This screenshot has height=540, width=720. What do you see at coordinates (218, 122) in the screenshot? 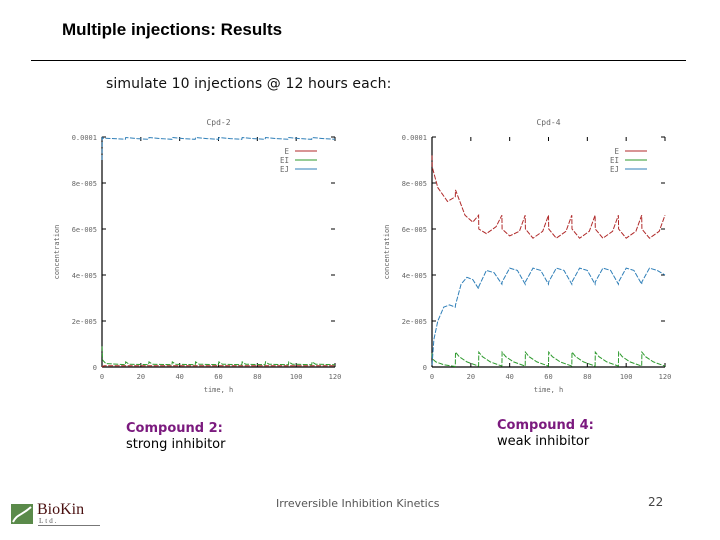
I see `chart-title: Cpd-2` at bounding box center [218, 122].